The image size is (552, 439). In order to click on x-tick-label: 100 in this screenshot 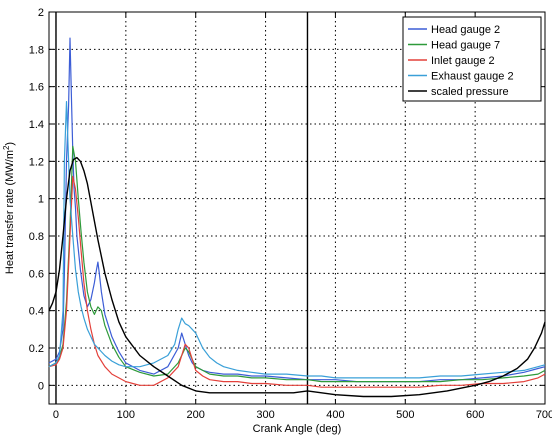, I will do `click(126, 415)`.